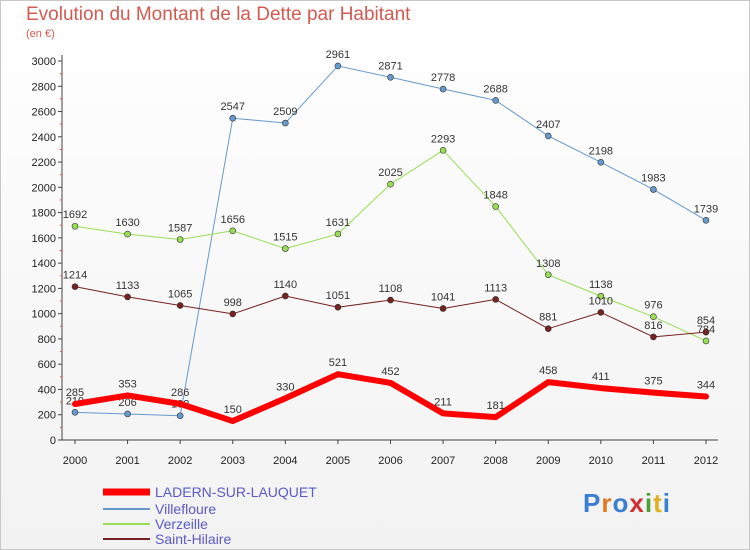  I want to click on data-label: 150, so click(233, 410).